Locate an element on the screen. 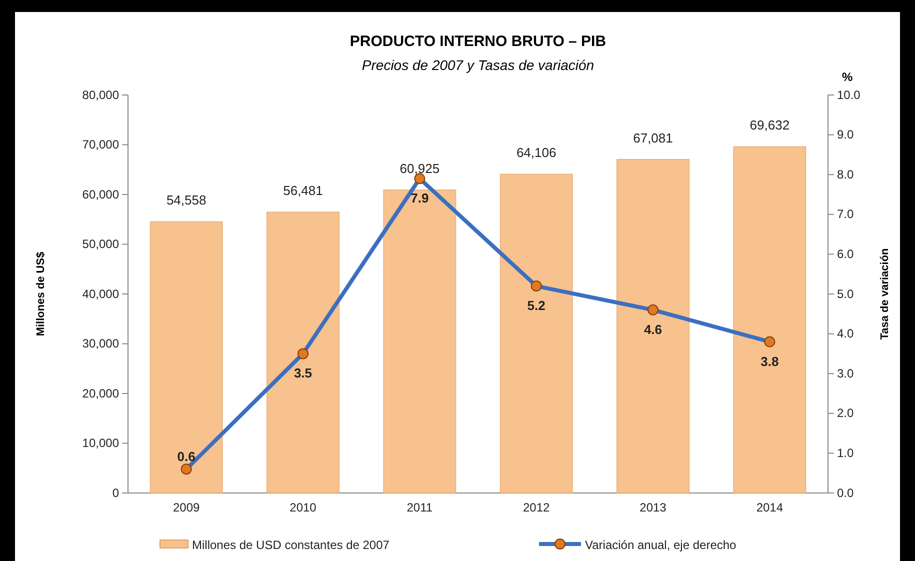 Image resolution: width=915 pixels, height=561 pixels. y2-tick-label: 3.0 is located at coordinates (845, 373).